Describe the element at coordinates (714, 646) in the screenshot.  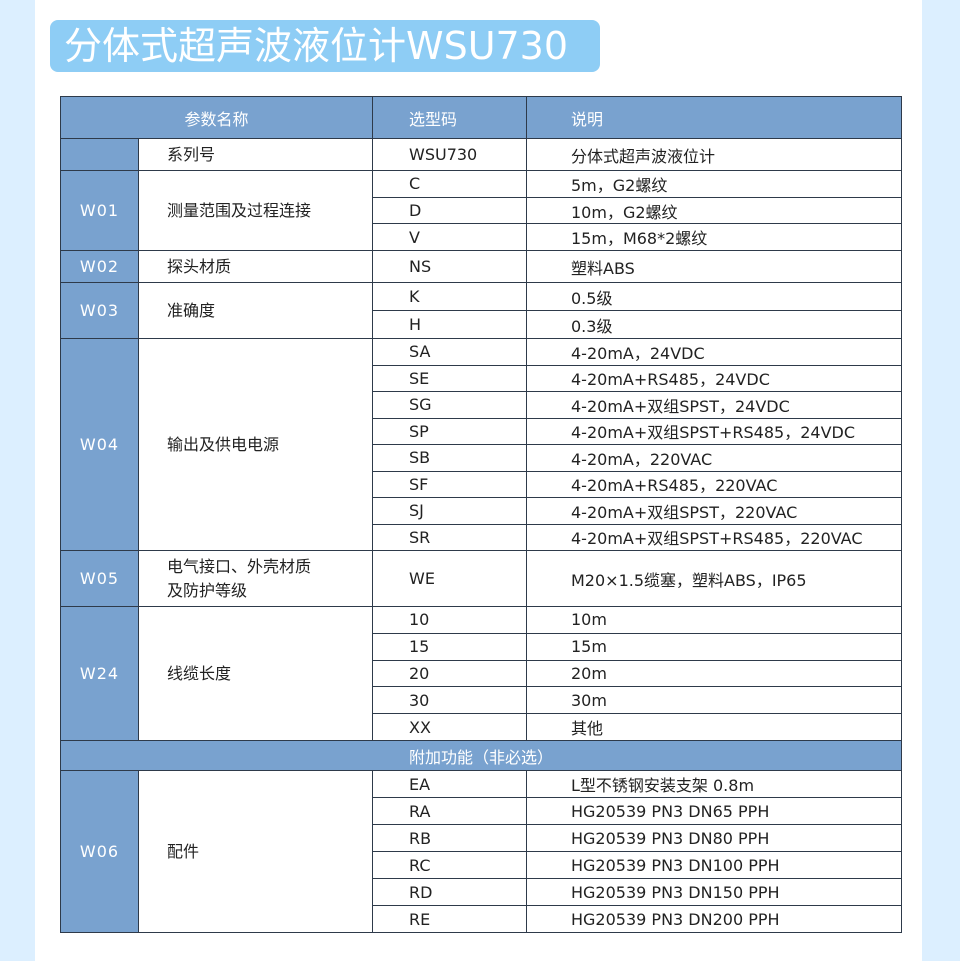
I see `option-desc: 15m` at that location.